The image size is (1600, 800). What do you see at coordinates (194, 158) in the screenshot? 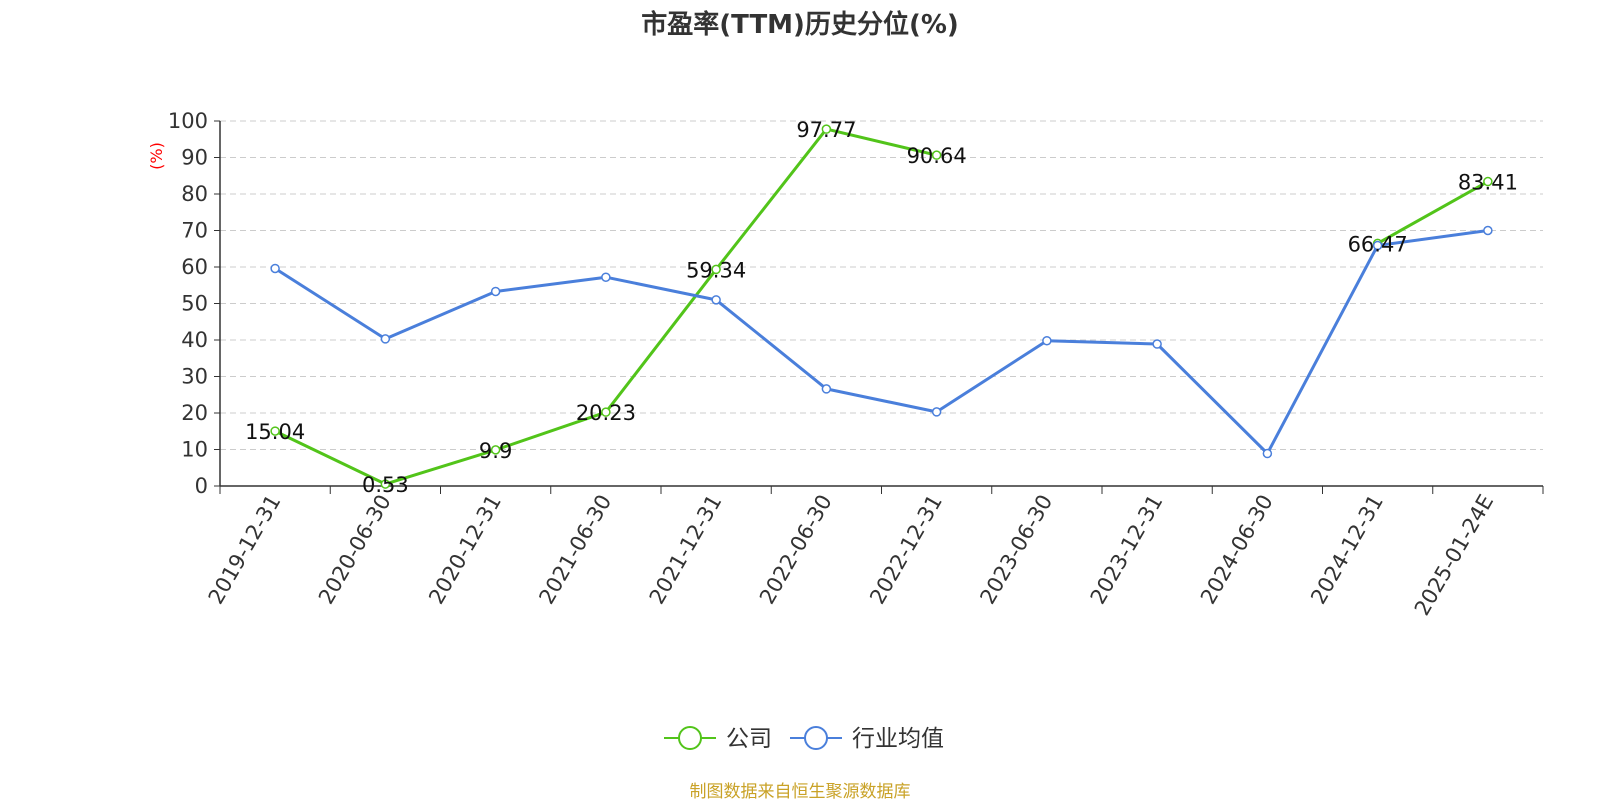
I see `y-tick-label: 90` at bounding box center [194, 158].